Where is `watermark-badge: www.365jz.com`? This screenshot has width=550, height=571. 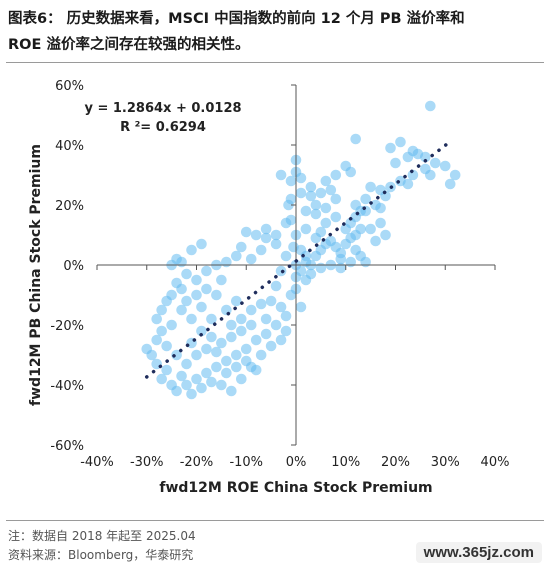
watermark-badge: www.365jz.com is located at coordinates (478, 552).